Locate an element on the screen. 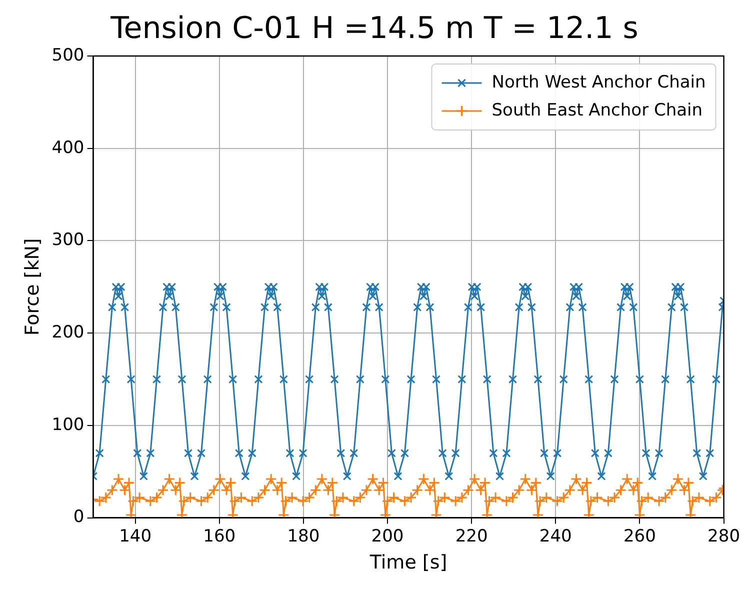  y-tick-label: 300 is located at coordinates (68, 240).